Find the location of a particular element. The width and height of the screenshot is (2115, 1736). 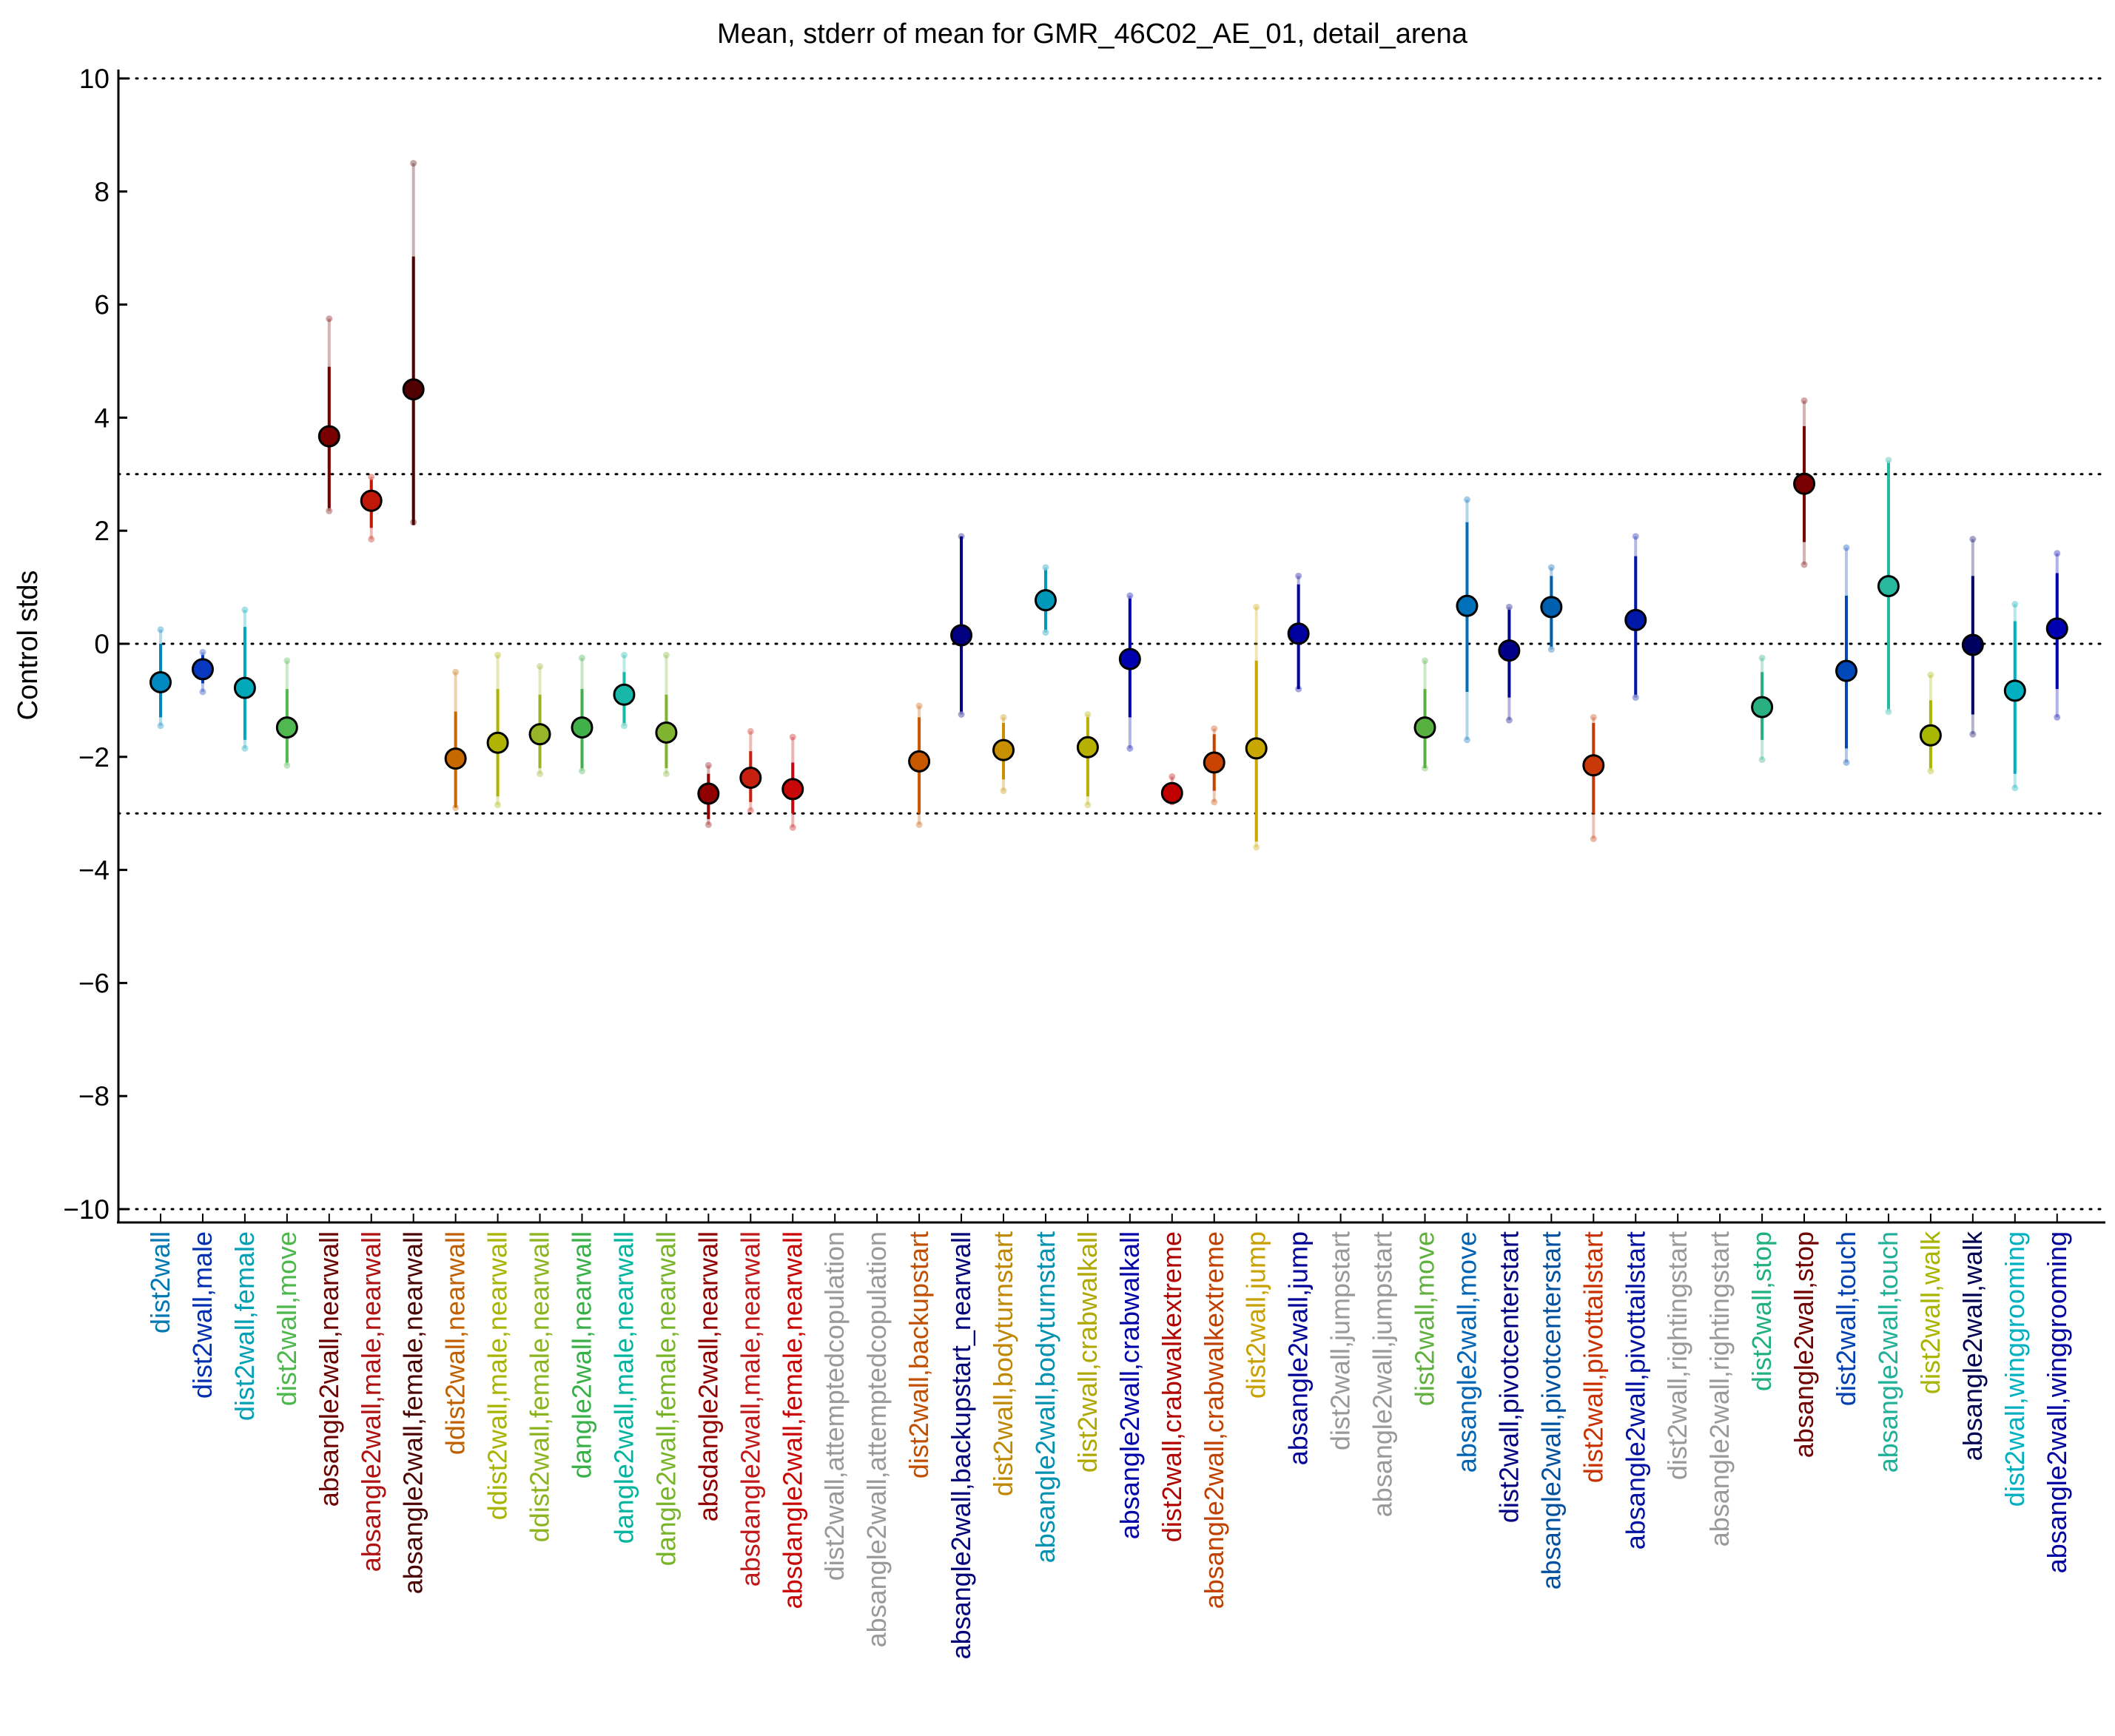

x-tick-label: absangle2wall,jumpstart is located at coordinates (1383, 1374).